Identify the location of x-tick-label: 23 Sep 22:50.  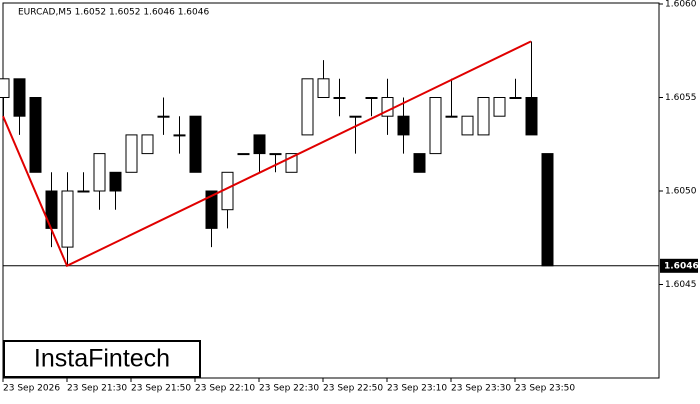
(353, 389).